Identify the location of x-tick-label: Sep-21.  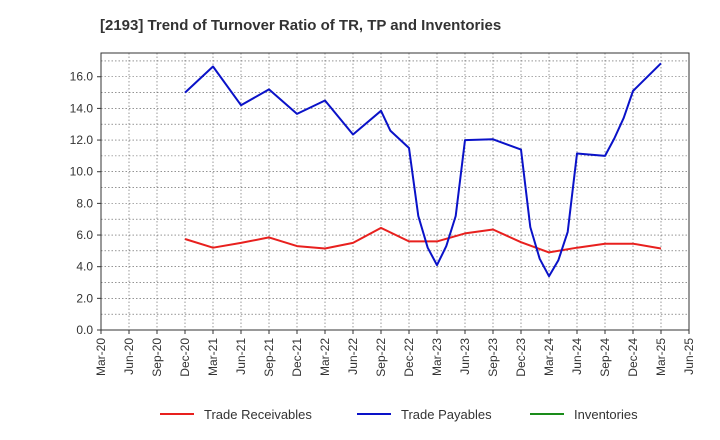
(269, 357).